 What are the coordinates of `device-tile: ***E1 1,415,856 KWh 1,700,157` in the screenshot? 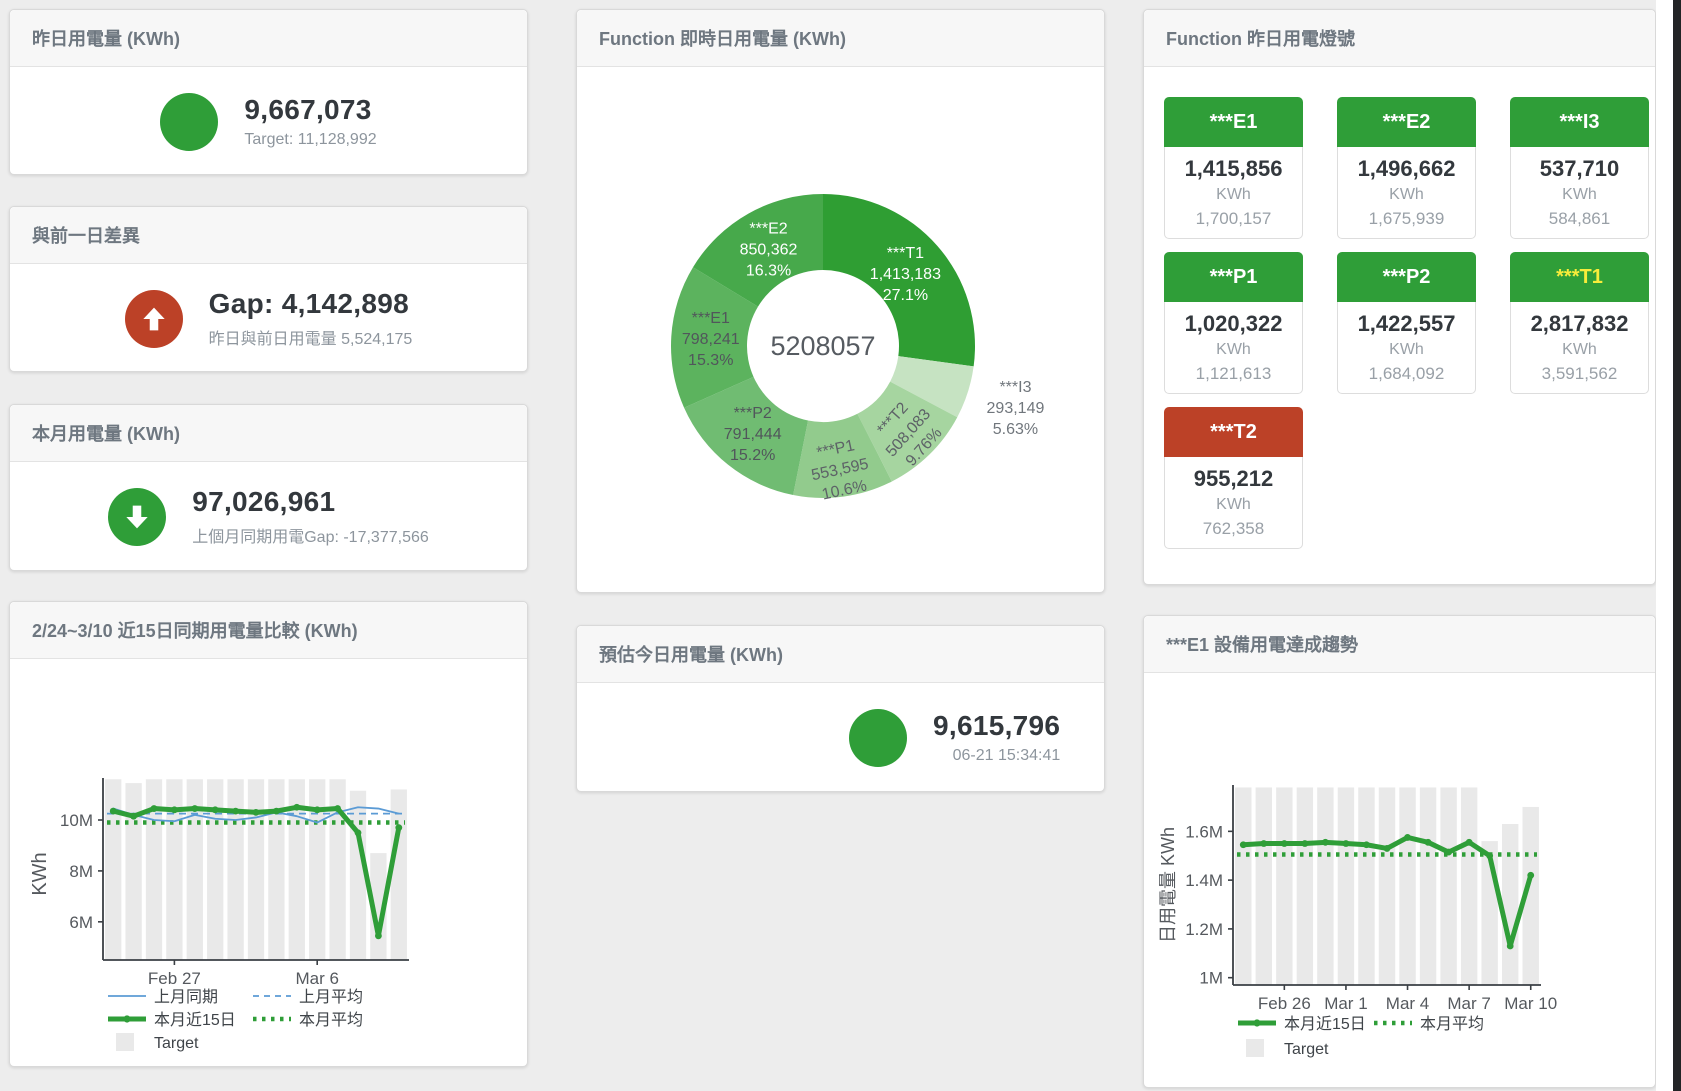 It's located at (1233, 168).